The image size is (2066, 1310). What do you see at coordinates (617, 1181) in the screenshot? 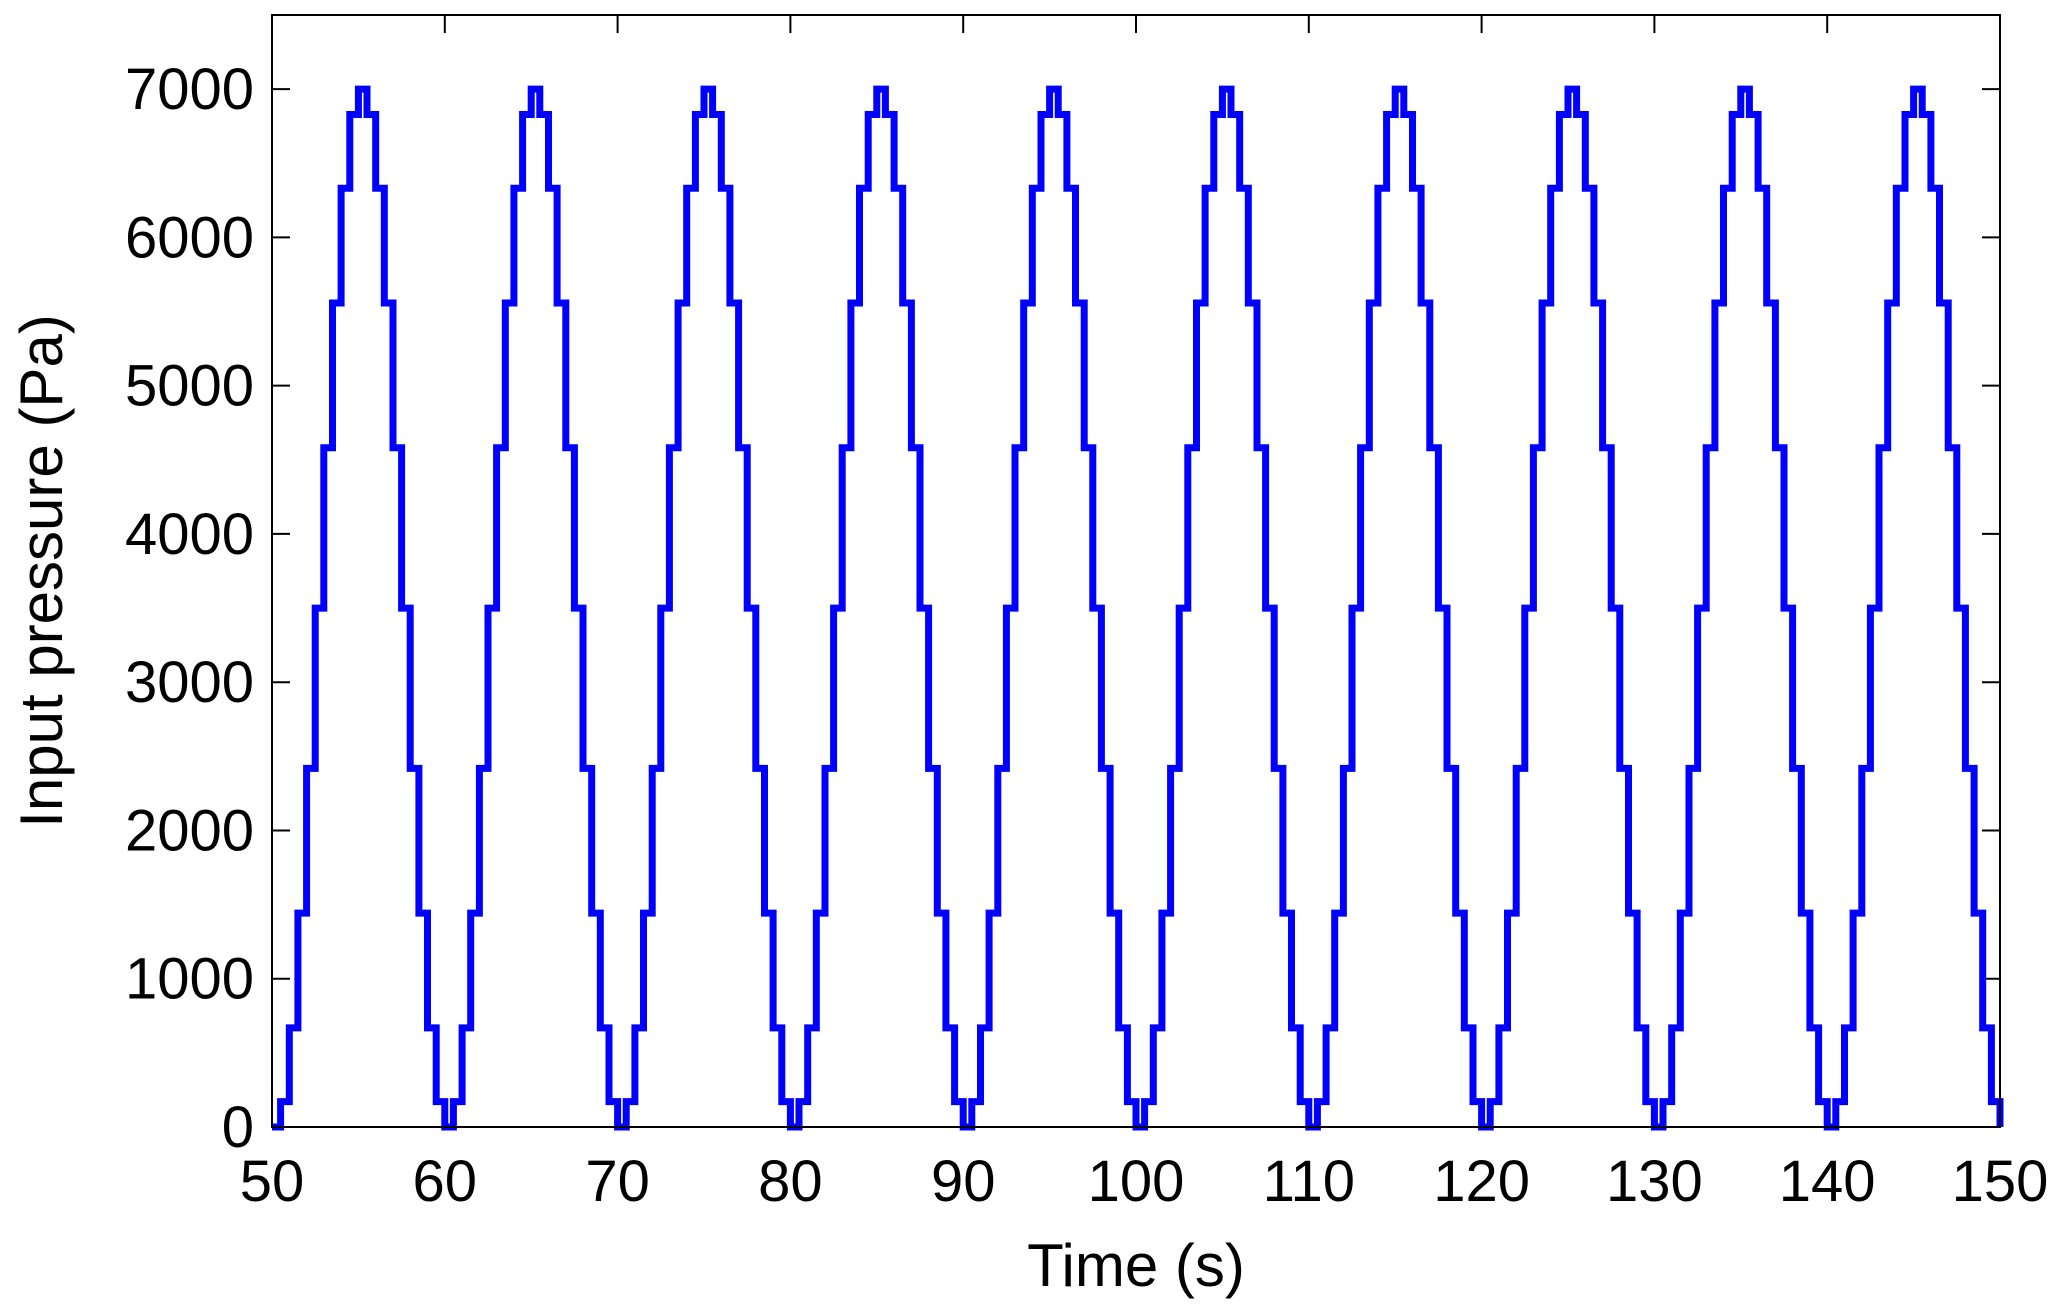
I see `x-tick-label: 70` at bounding box center [617, 1181].